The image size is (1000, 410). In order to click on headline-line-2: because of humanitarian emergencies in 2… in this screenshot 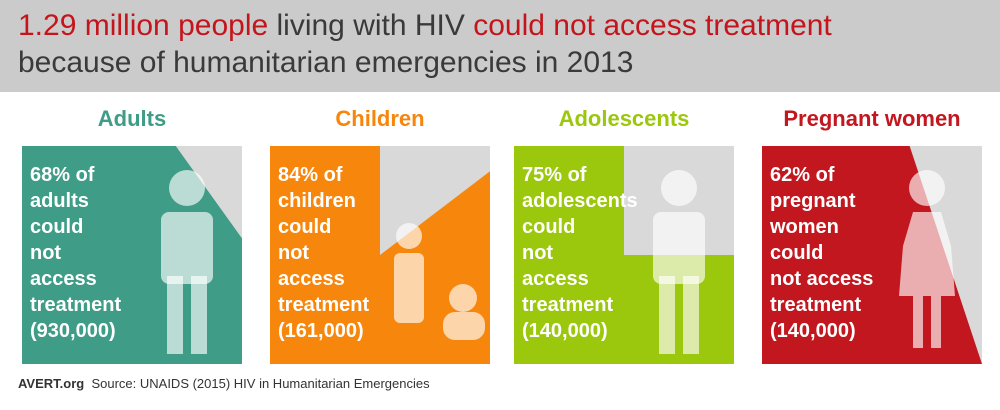, I will do `click(326, 62)`.